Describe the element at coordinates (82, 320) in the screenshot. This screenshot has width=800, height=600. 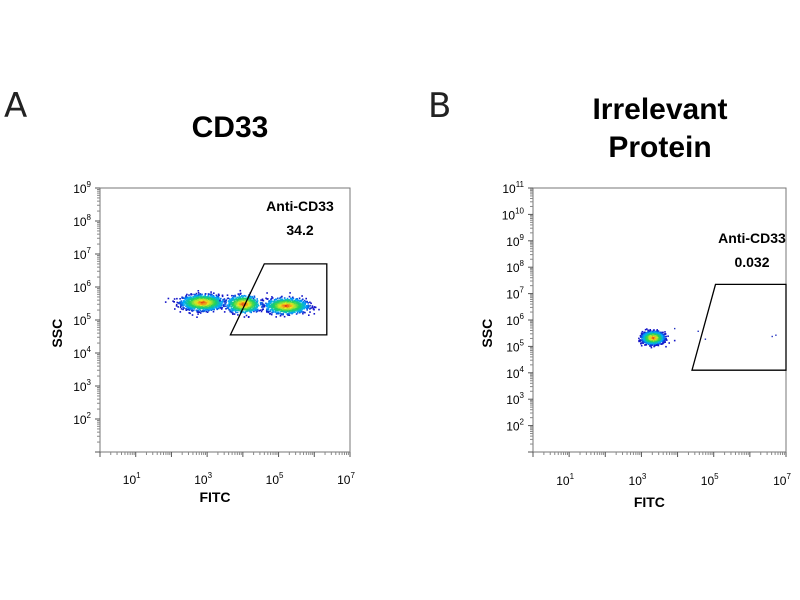
I see `y-tick-label: 10⁵` at that location.